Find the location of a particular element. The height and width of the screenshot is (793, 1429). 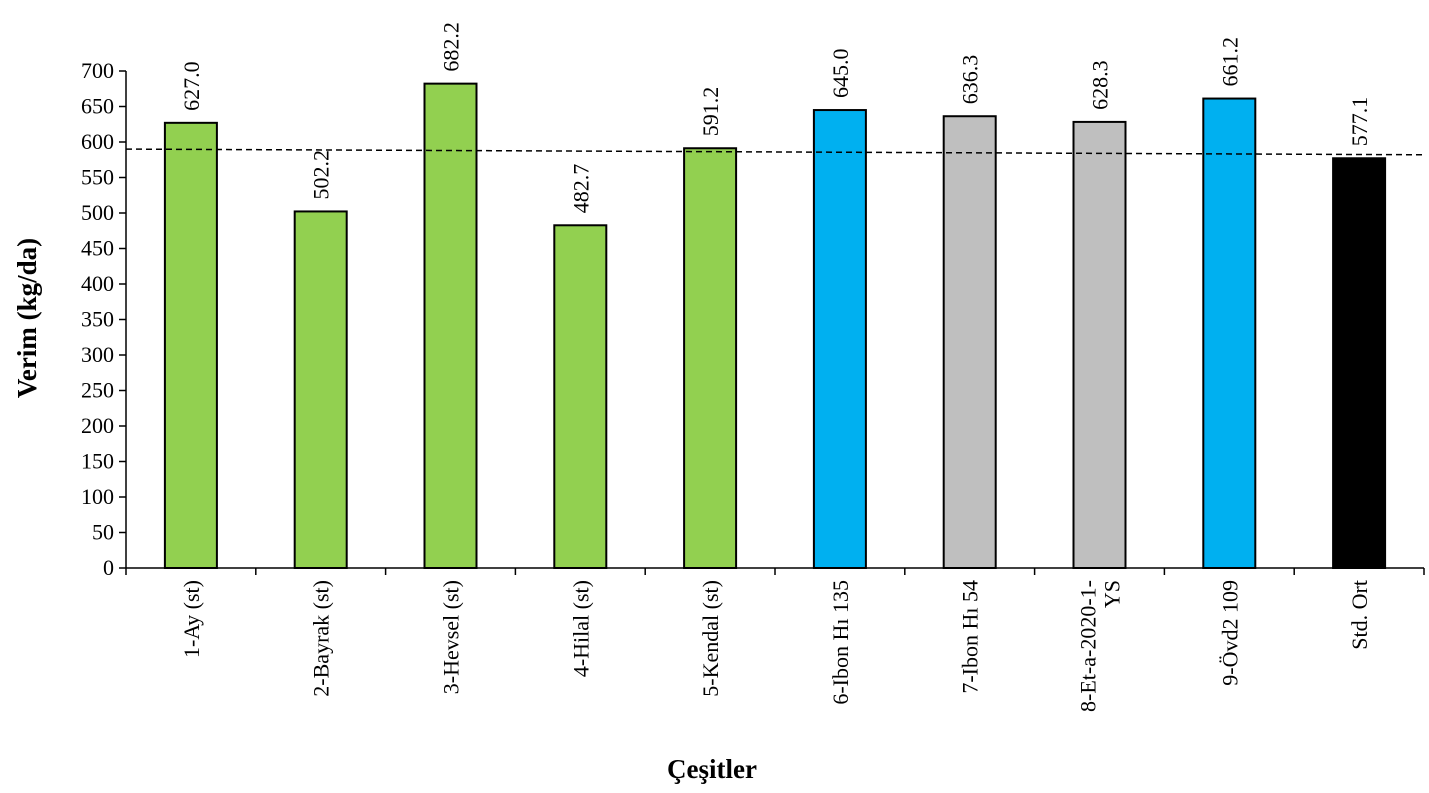

category-label: YS is located at coordinates (1112, 594).